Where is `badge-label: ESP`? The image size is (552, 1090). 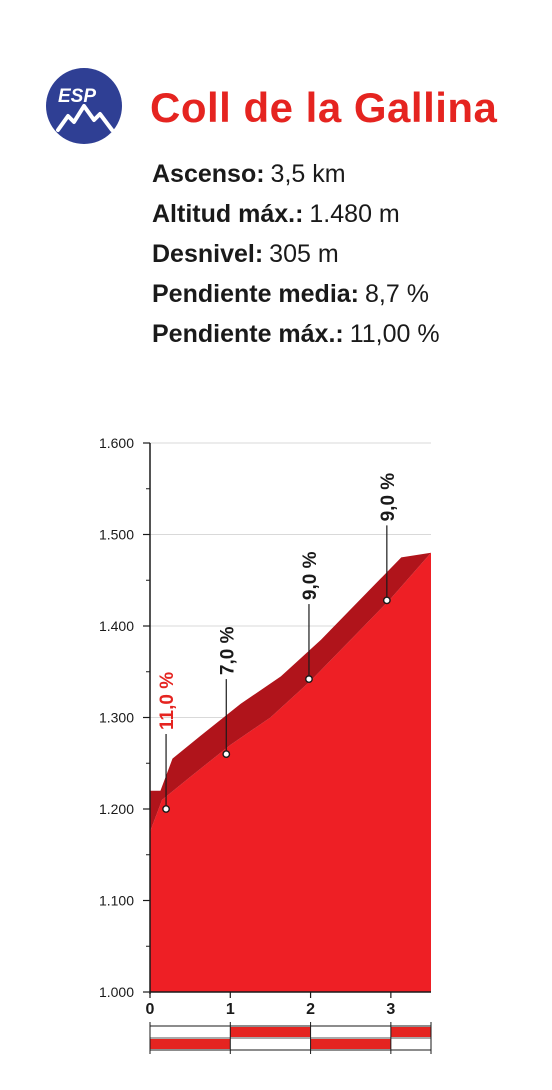
badge-label: ESP is located at coordinates (77, 96).